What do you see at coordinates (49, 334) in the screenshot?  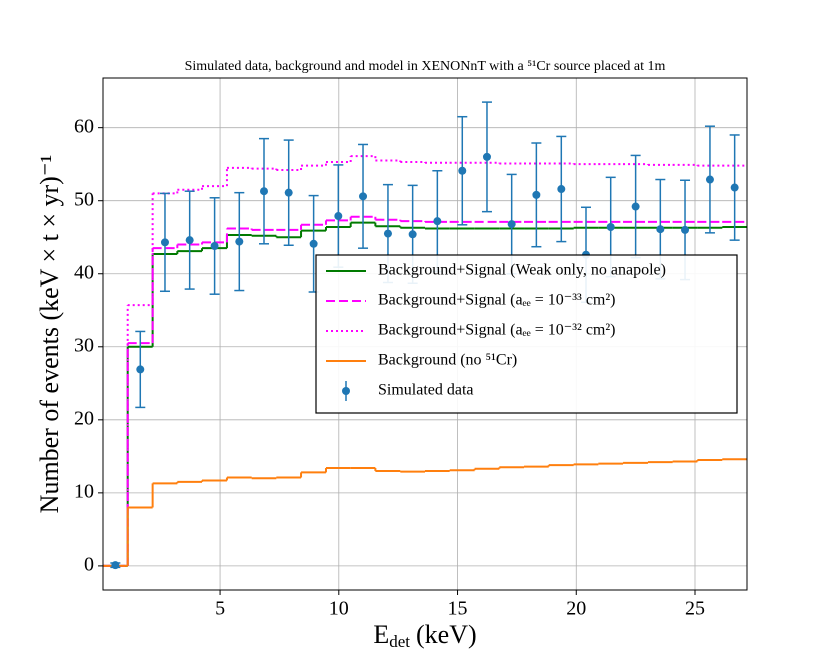 I see `y-axis-label: Number of events (keV × t × yr)⁻¹` at bounding box center [49, 334].